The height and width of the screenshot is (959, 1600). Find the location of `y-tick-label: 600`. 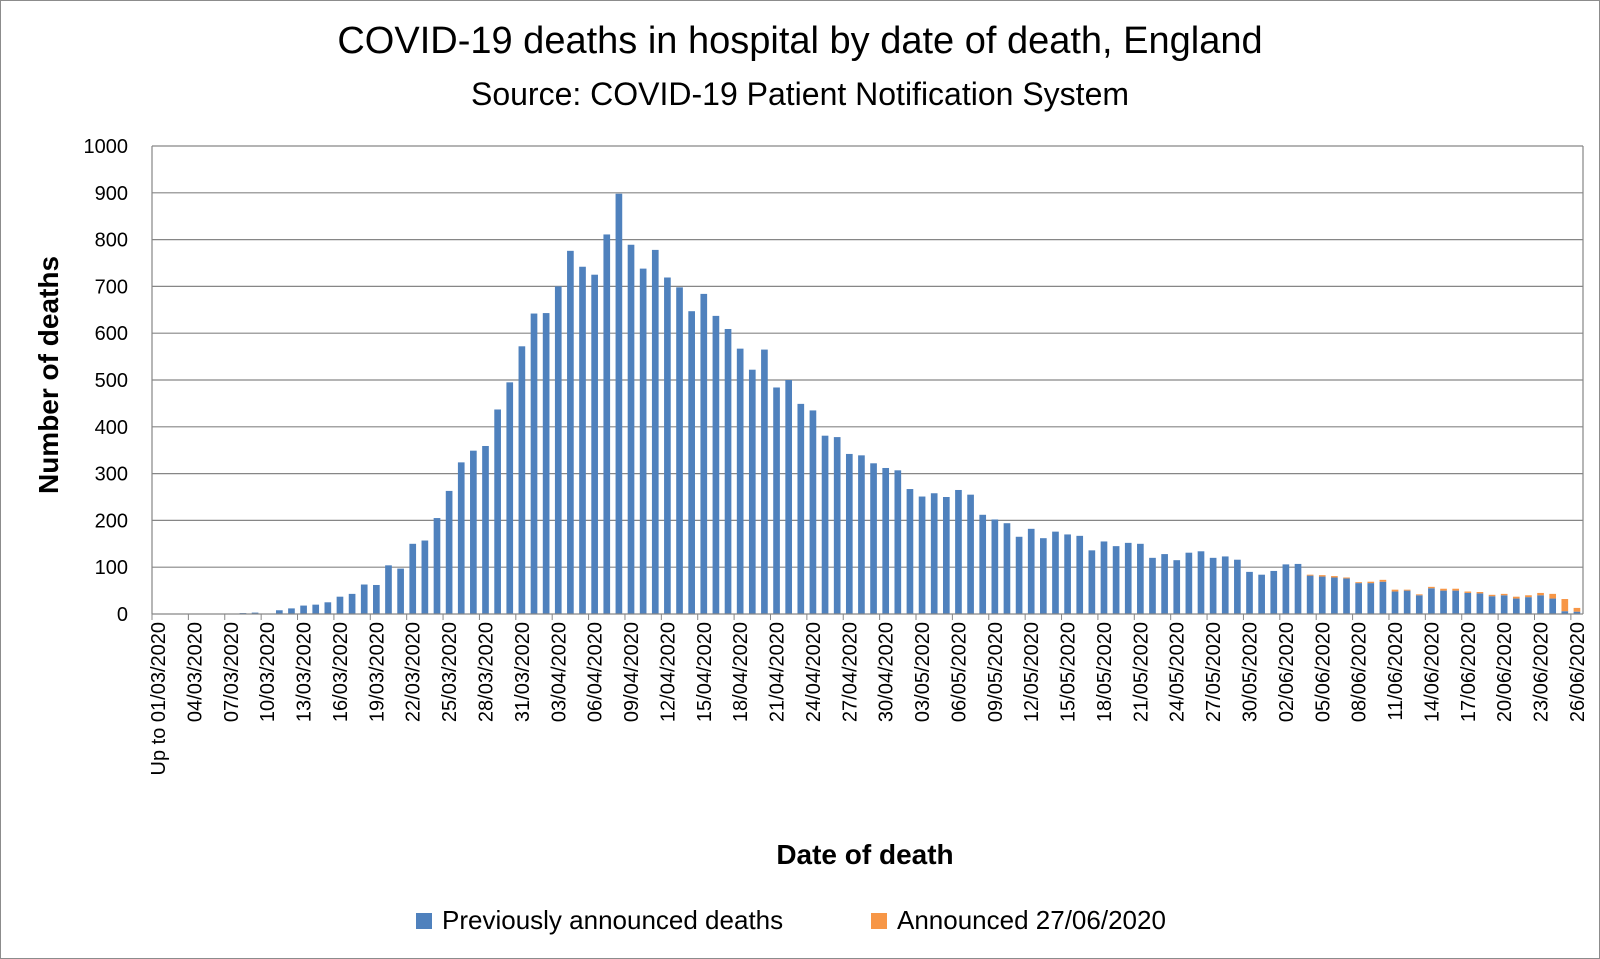

y-tick-label: 600 is located at coordinates (111, 334).